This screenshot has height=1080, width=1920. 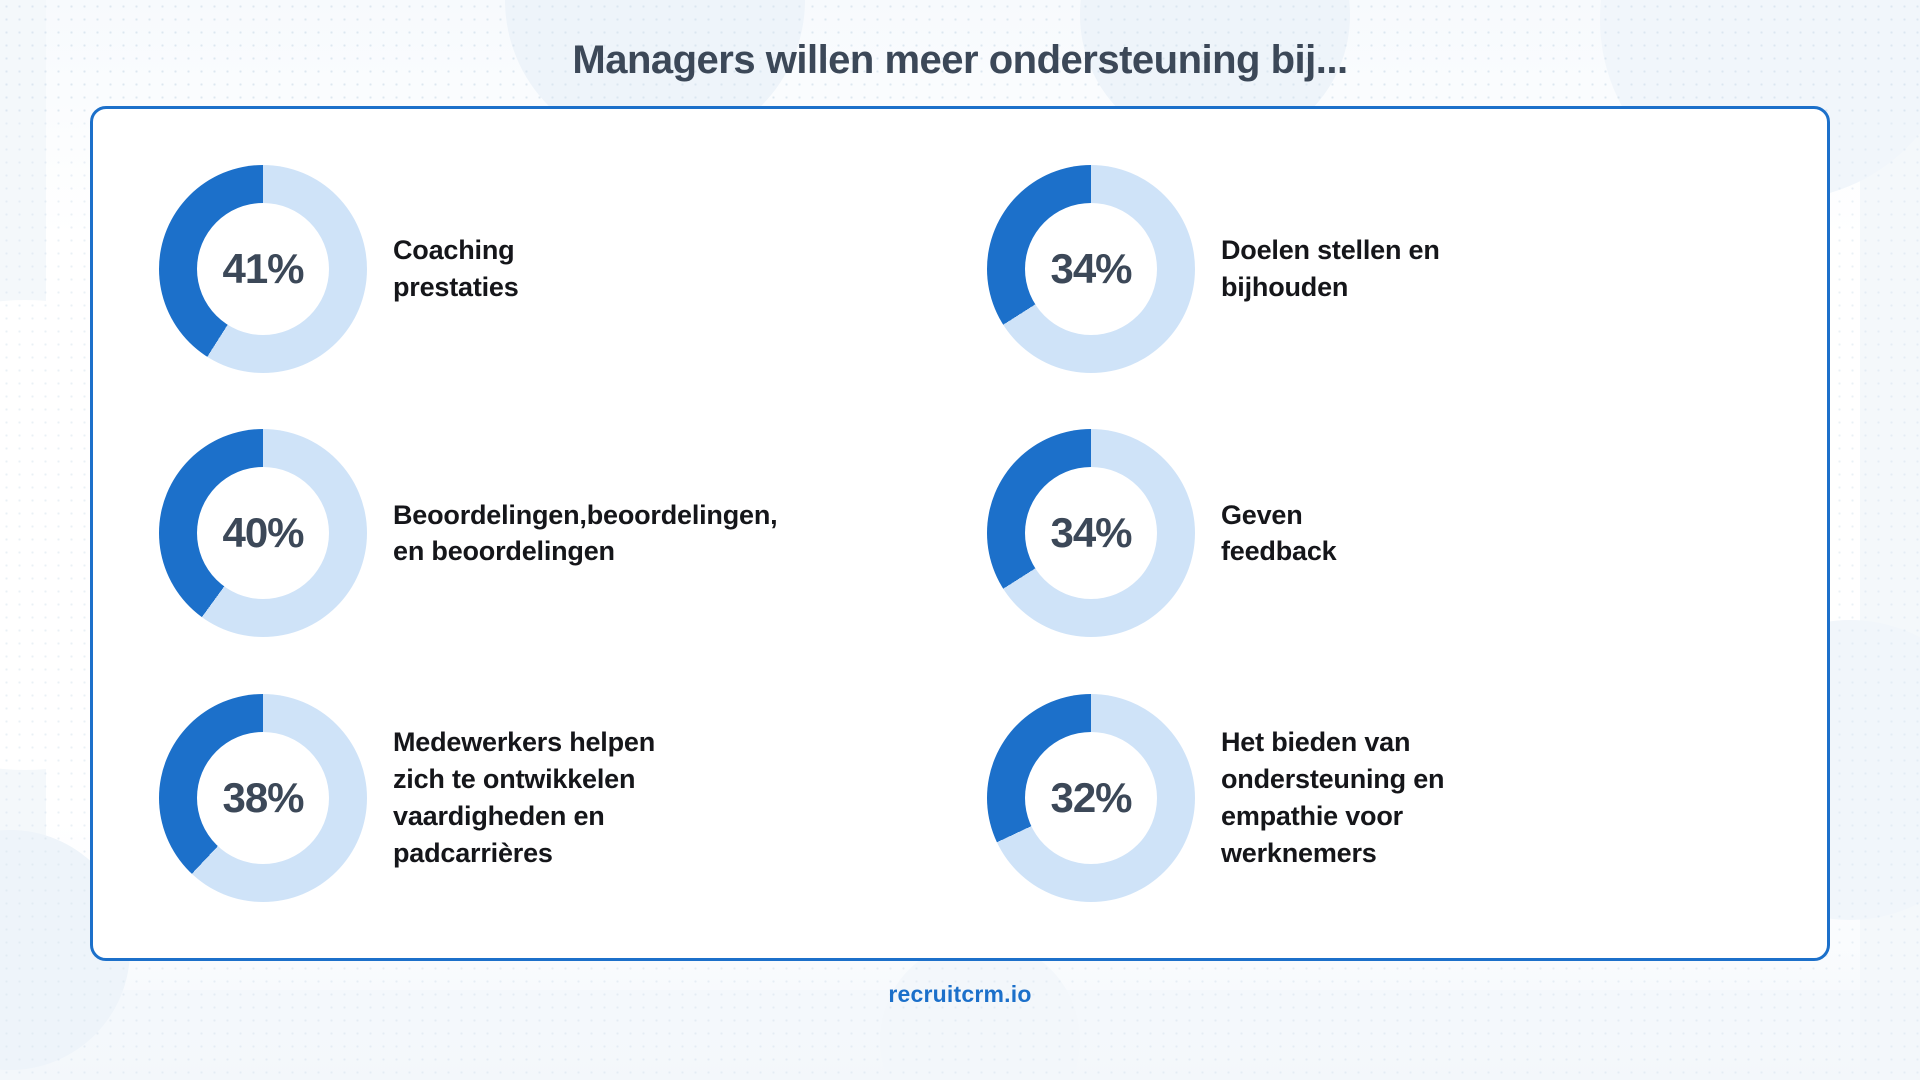 What do you see at coordinates (514, 779) in the screenshot?
I see `stat-label-line: zich te ontwikkelen` at bounding box center [514, 779].